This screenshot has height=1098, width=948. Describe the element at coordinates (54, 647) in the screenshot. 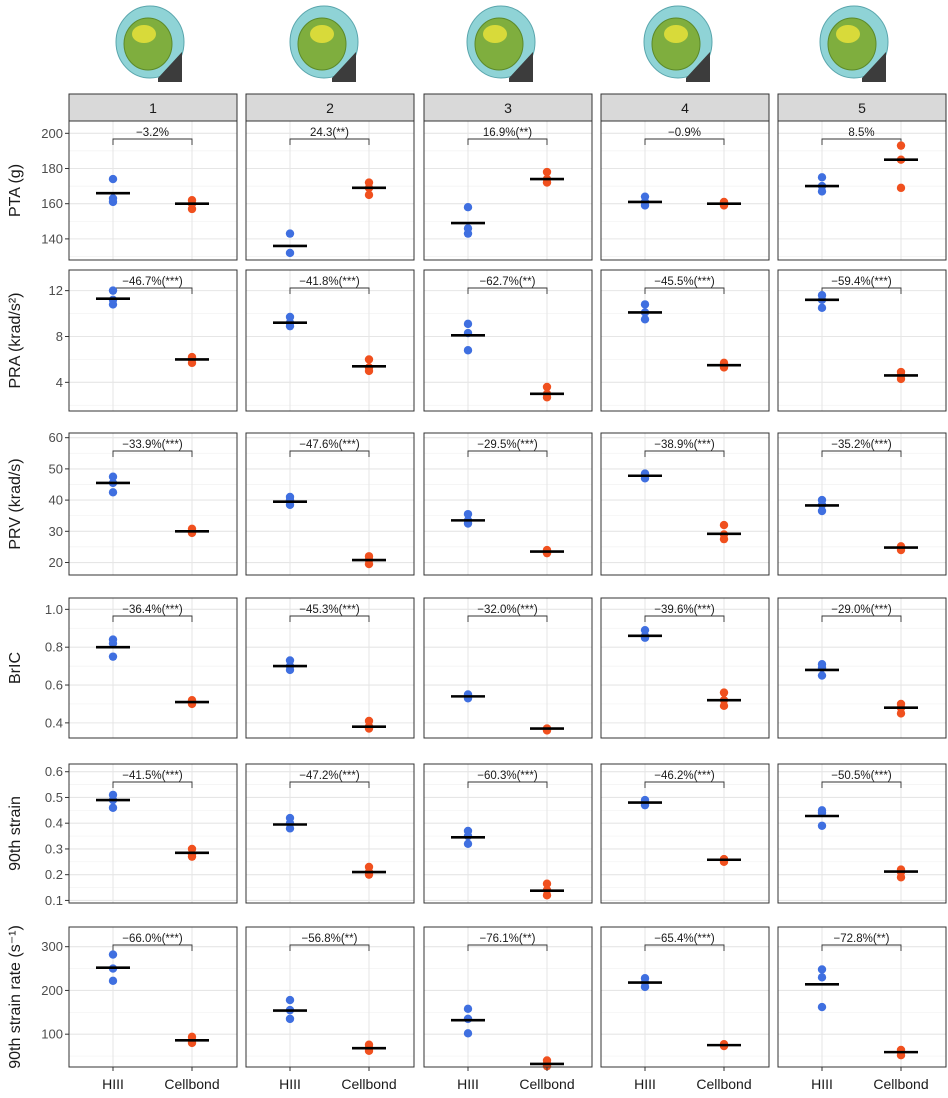

I see `y-tick-label: 0.8` at that location.